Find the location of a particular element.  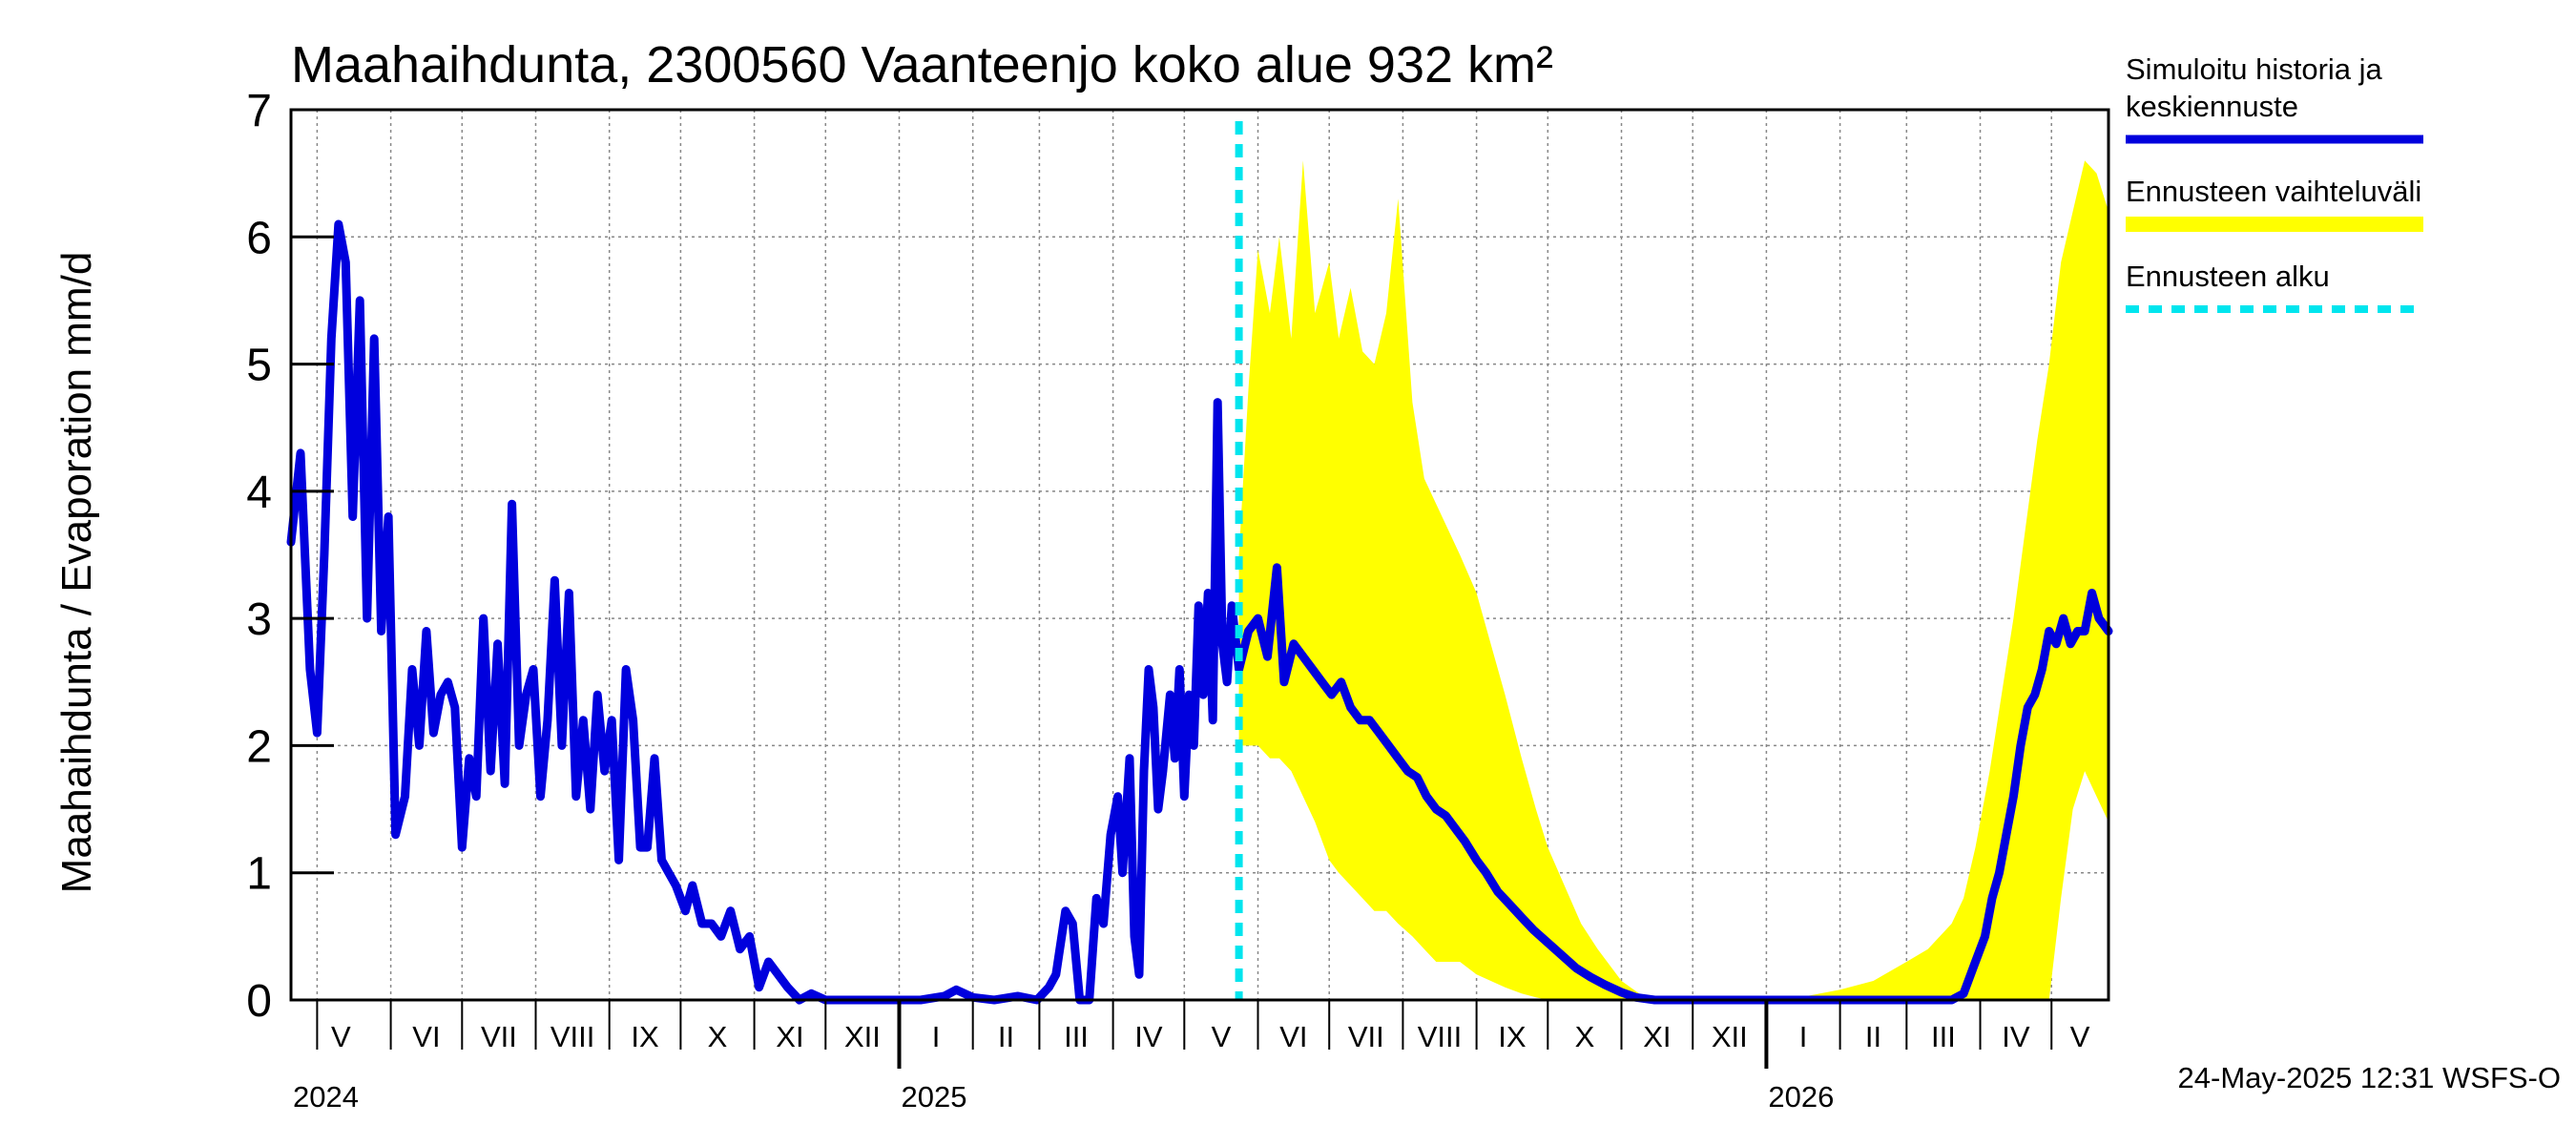

legend-label: Ennusteen alku is located at coordinates (2228, 276).